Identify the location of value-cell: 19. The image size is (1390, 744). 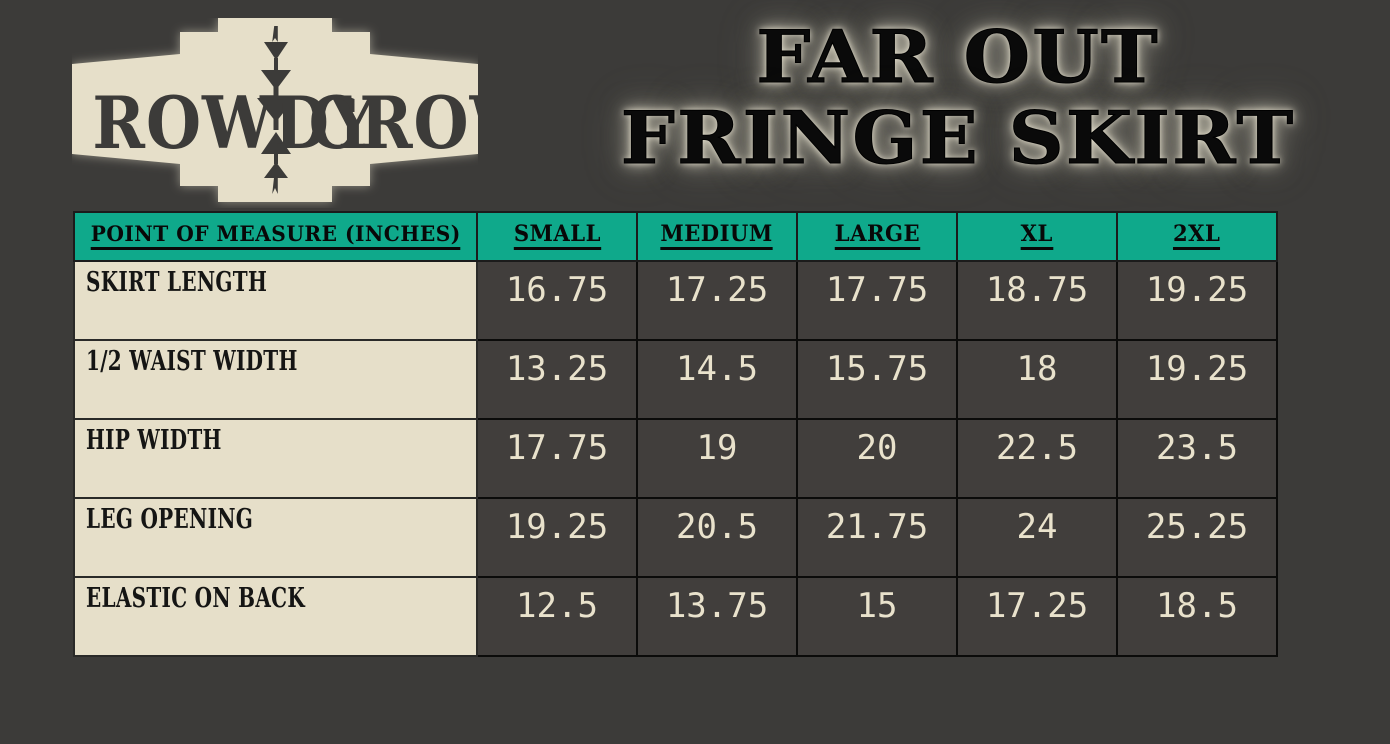
(717, 458).